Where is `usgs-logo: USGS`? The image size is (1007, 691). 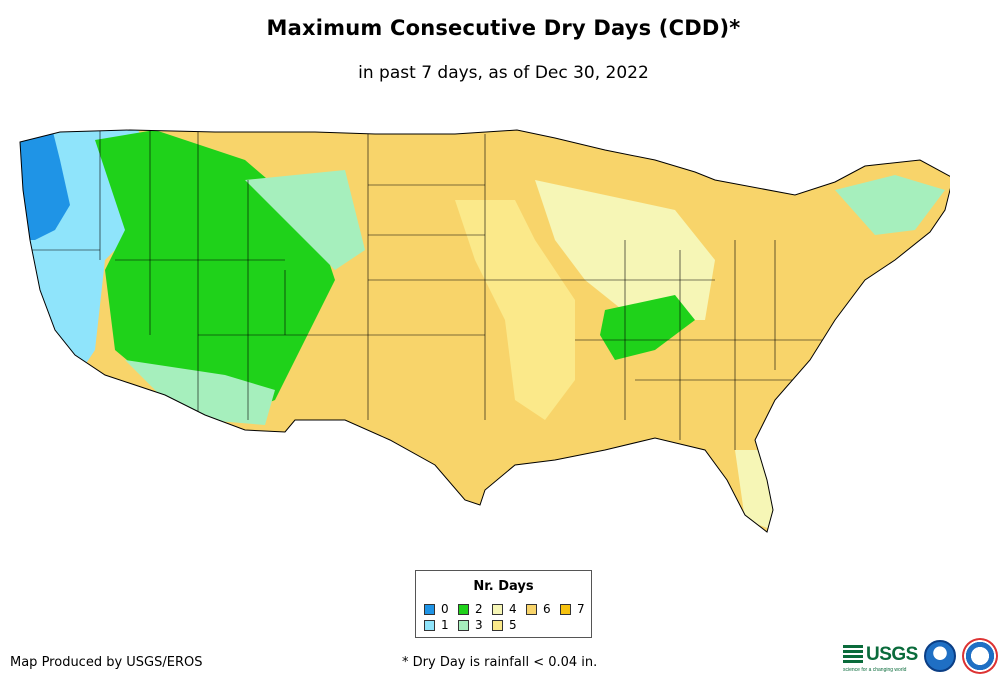 usgs-logo: USGS is located at coordinates (880, 655).